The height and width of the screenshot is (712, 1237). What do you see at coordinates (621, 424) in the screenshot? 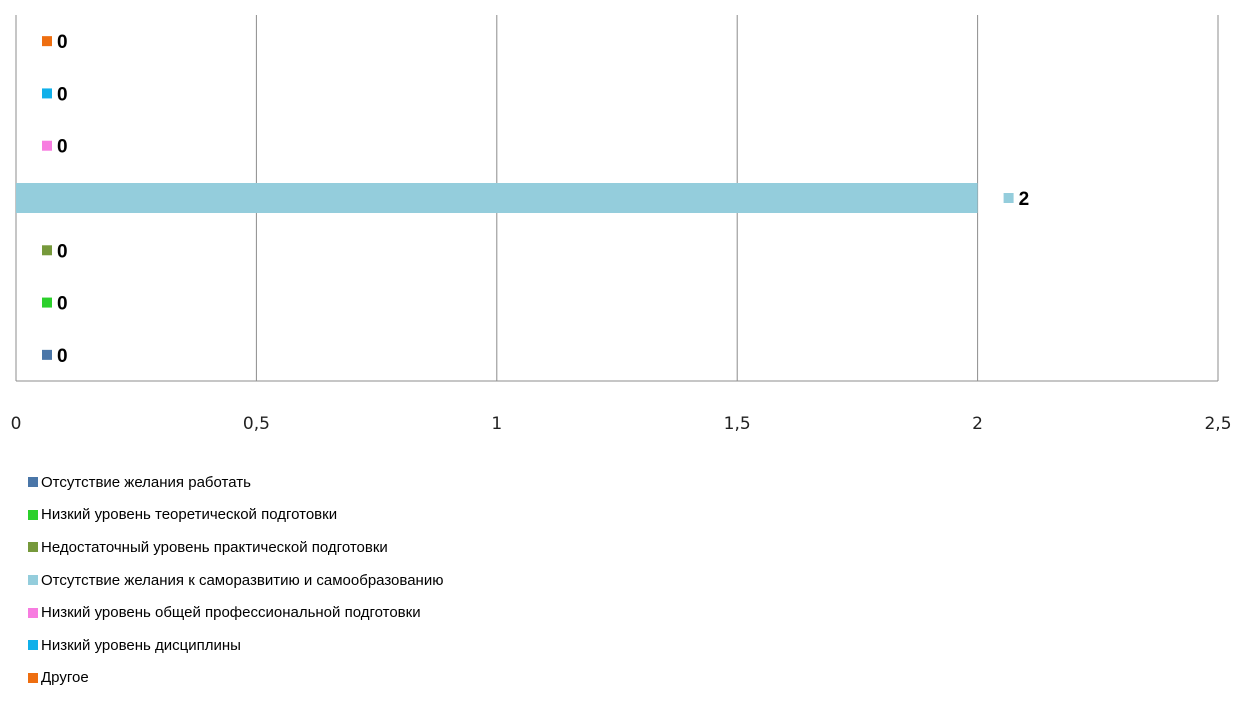
I see `x-tick-labels: 0 0,5 1 1,5 2 2,5` at bounding box center [621, 424].